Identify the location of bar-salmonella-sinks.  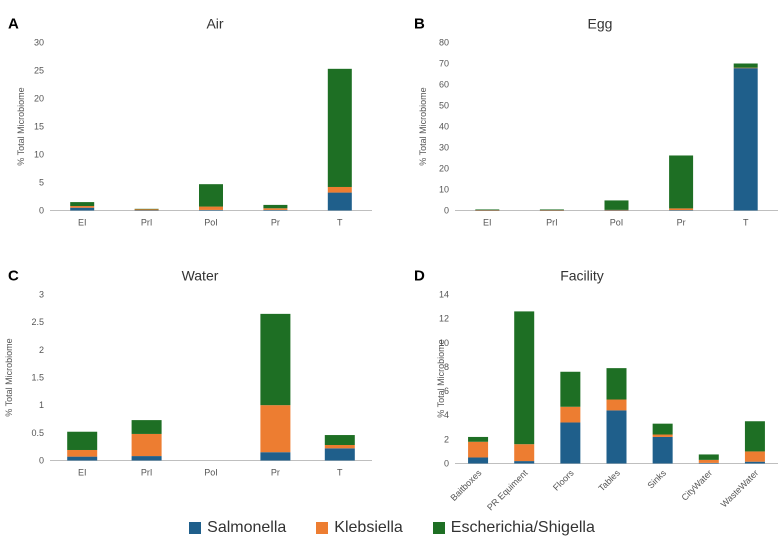
(662, 450).